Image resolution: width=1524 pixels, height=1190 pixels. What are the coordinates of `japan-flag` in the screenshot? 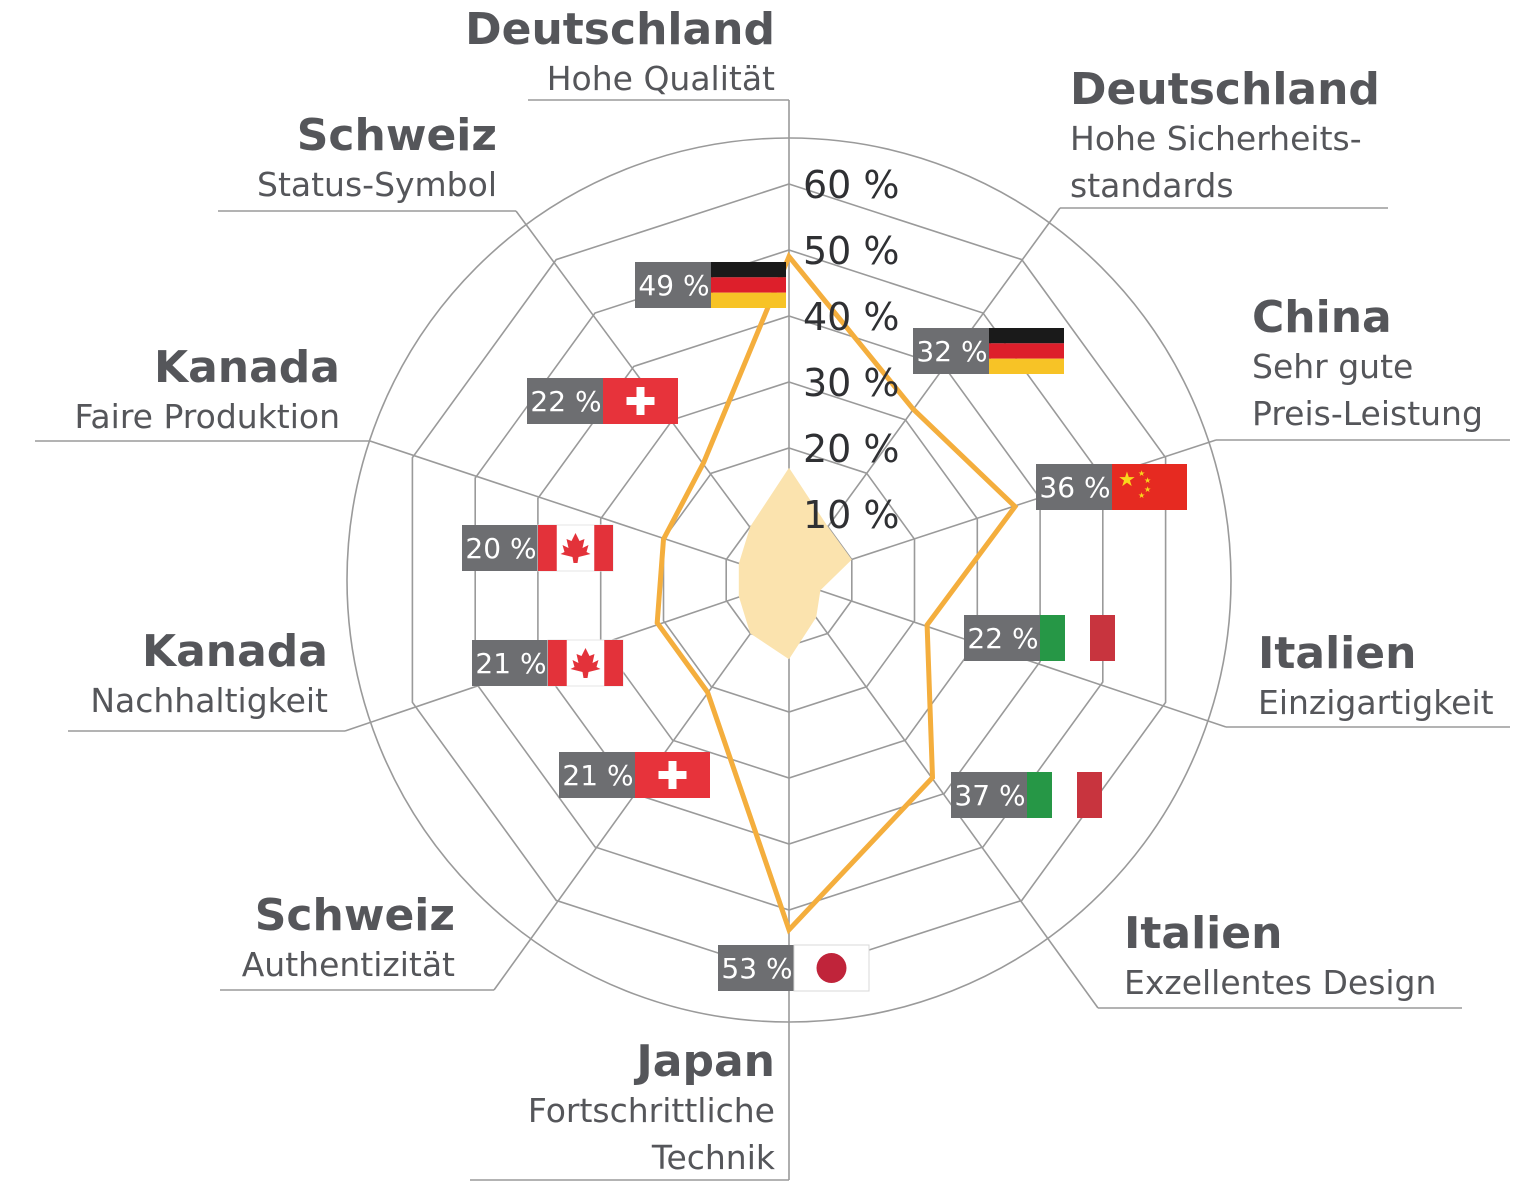 It's located at (831, 968).